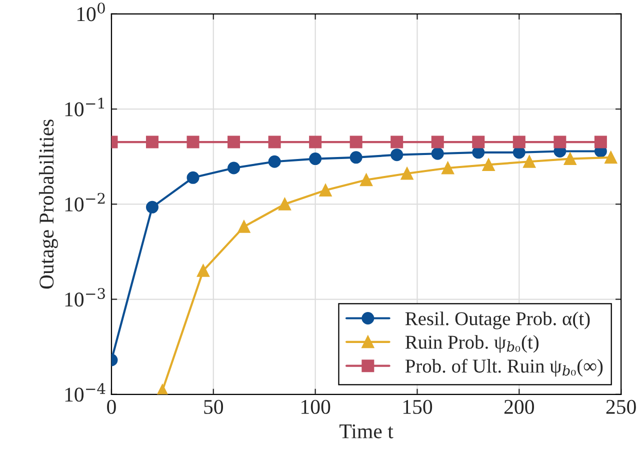  What do you see at coordinates (367, 431) in the screenshot?
I see `x-axis-title: Time t` at bounding box center [367, 431].